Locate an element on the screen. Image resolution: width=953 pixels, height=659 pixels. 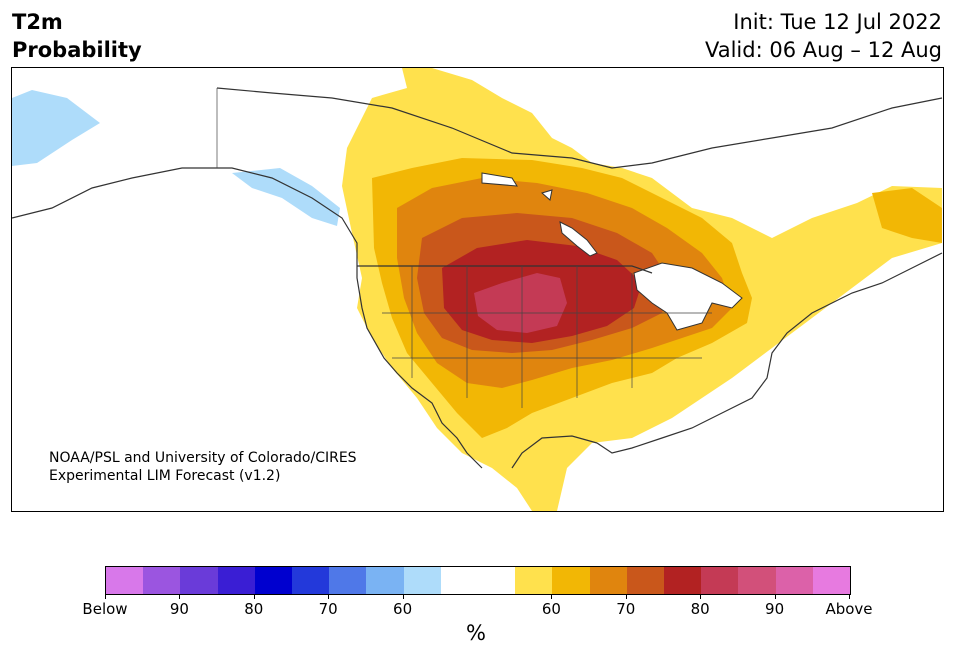
init-date: Init: Tue 12 Jul 2022 is located at coordinates (837, 22).